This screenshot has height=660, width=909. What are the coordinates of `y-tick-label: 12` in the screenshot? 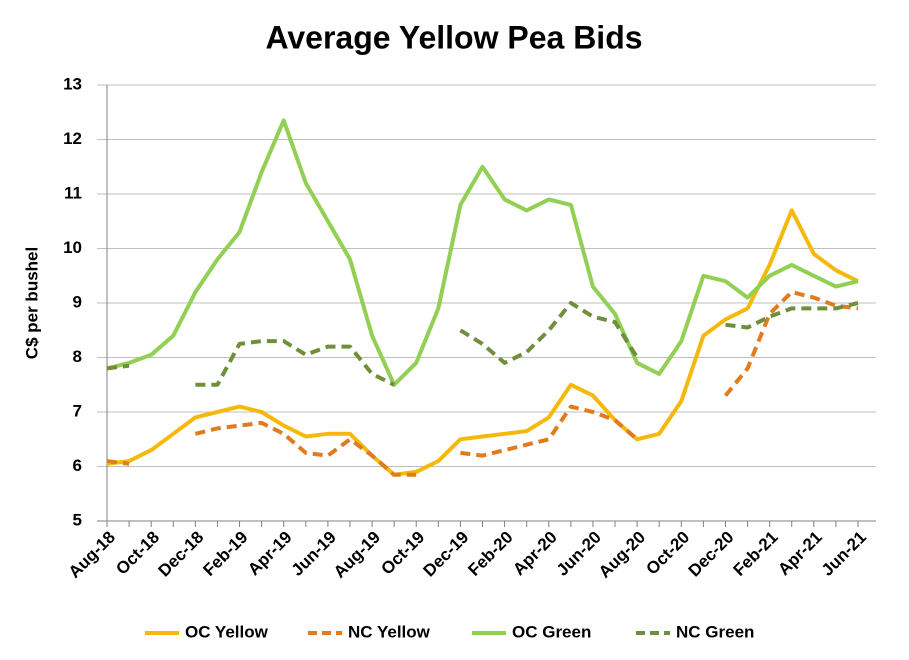 It's located at (72, 138).